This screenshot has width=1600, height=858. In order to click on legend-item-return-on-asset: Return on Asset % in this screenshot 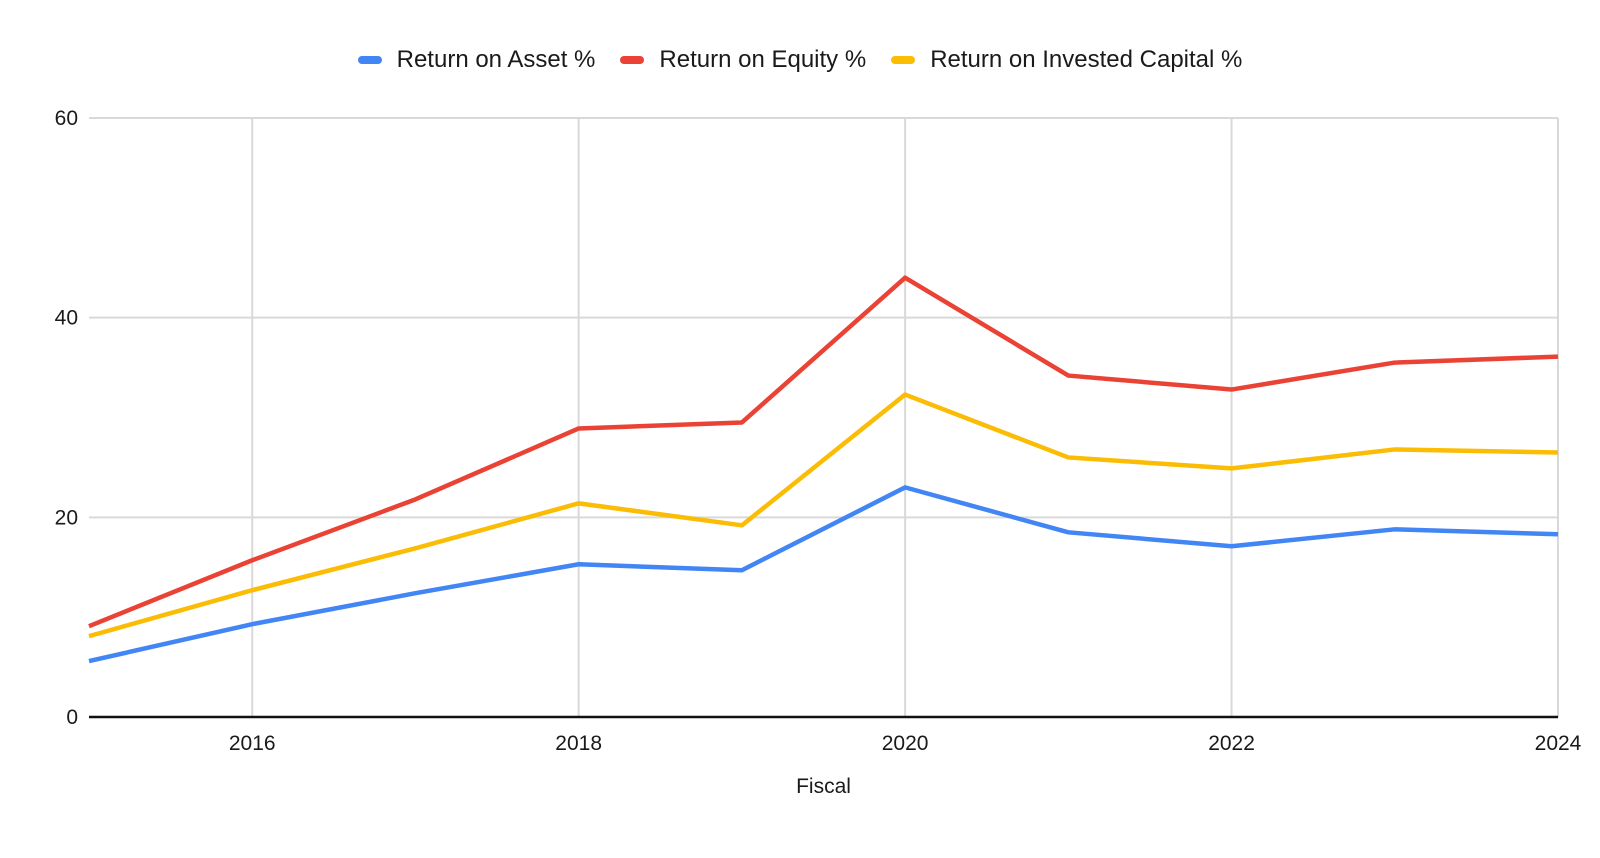, I will do `click(476, 60)`.